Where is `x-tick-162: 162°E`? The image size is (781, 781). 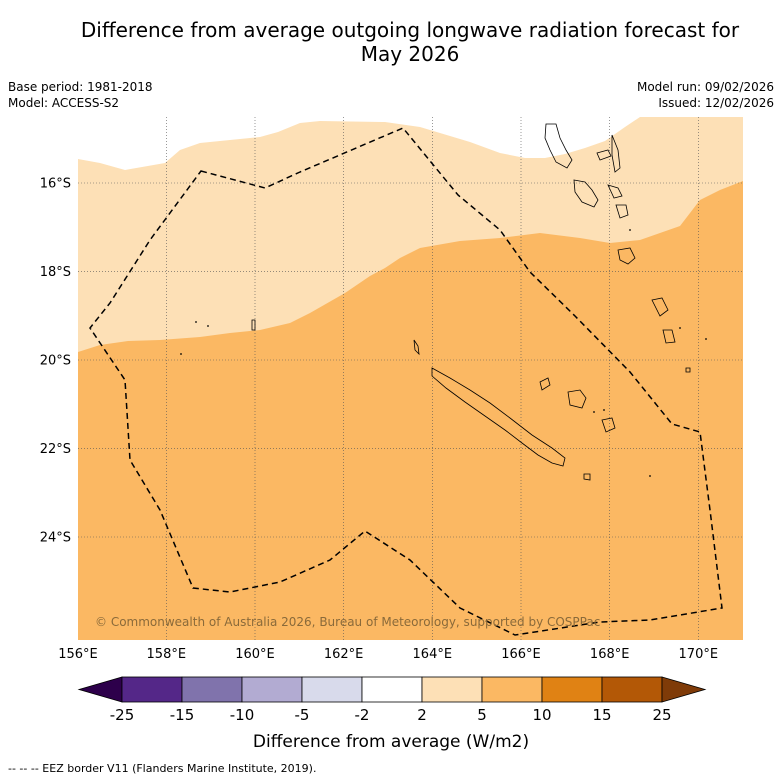
x-tick-162: 162°E is located at coordinates (344, 654).